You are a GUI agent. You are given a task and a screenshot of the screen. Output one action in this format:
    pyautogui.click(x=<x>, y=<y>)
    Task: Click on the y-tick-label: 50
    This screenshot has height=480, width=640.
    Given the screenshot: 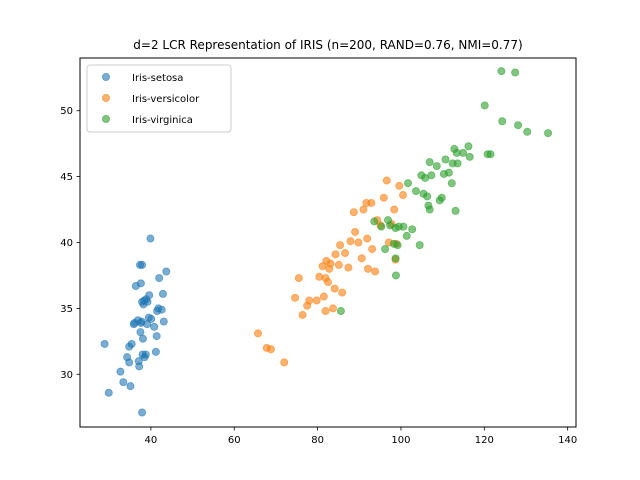 What is the action you would take?
    pyautogui.click(x=66, y=111)
    